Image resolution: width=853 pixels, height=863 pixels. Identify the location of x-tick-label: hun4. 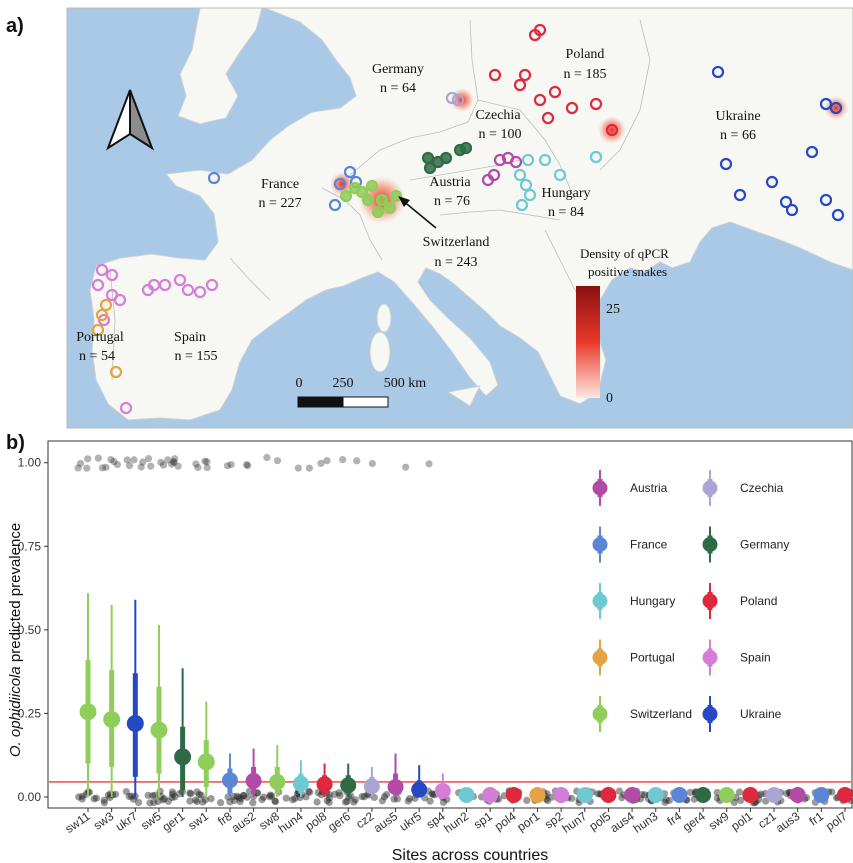
(291, 822).